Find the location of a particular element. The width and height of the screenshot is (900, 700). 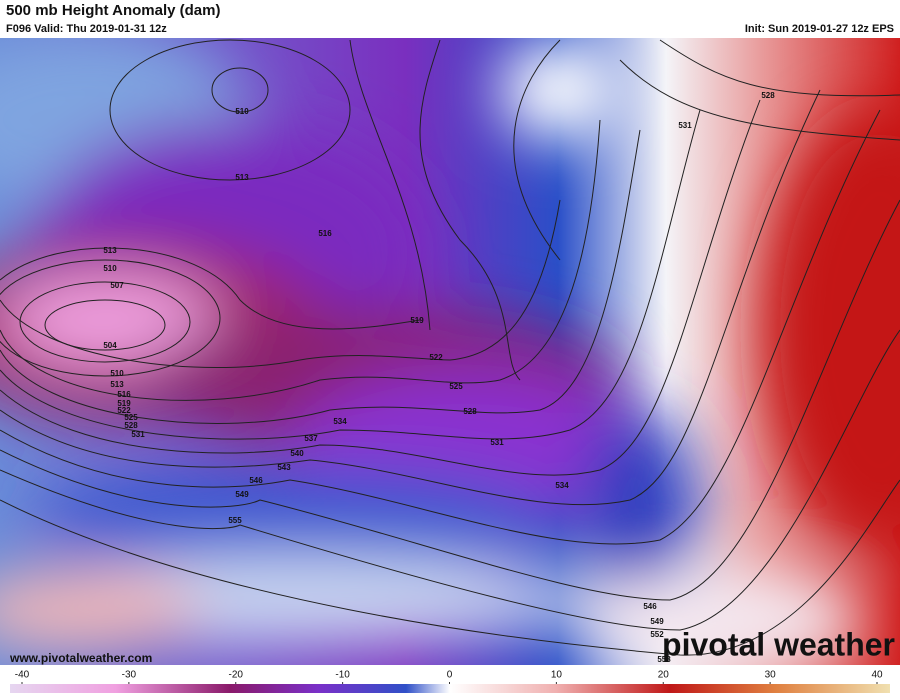

colorbar-tick-label: 0 is located at coordinates (450, 675).